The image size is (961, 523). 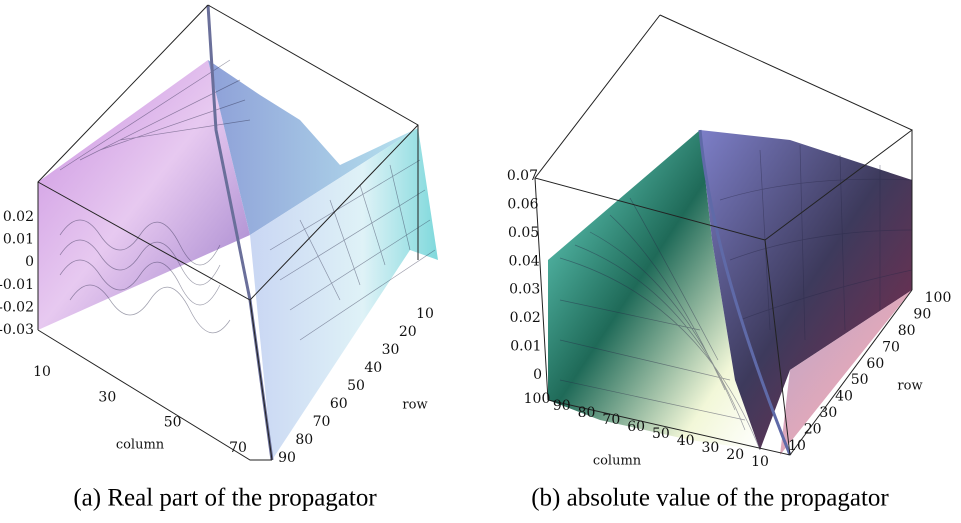 I want to click on tick-label: -0.02, so click(x=17, y=307).